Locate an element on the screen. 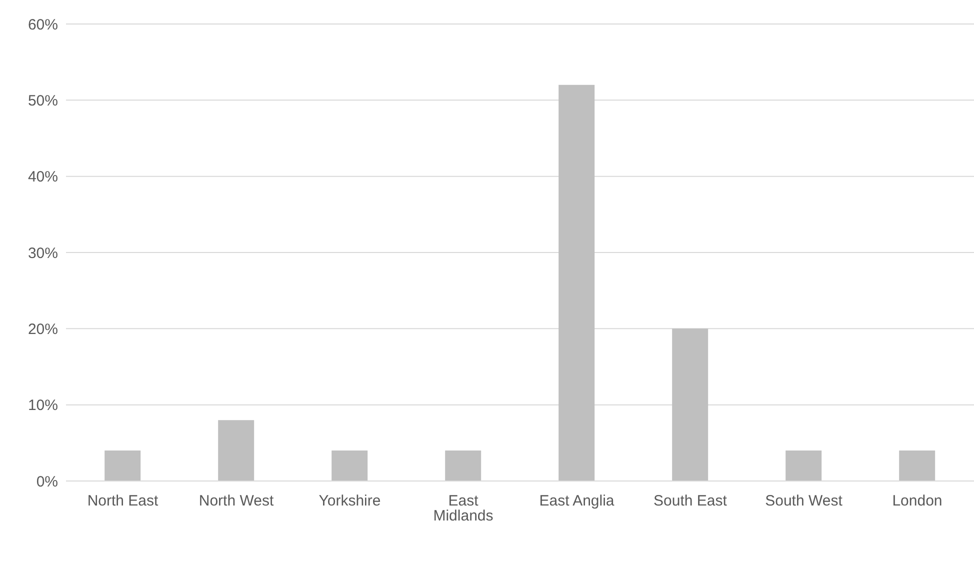  y-tick-label: 50% is located at coordinates (43, 101).